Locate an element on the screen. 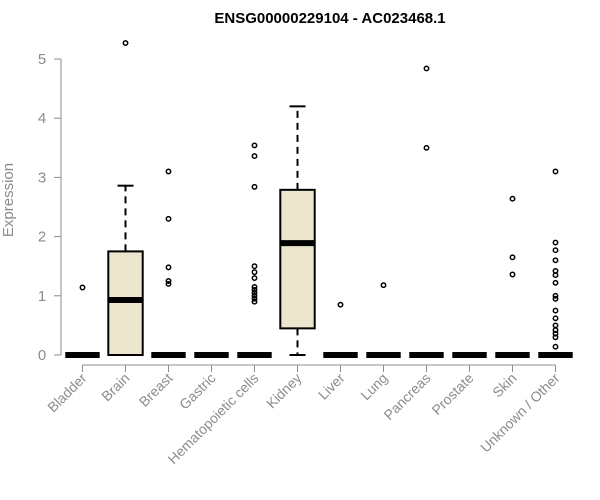 Image resolution: width=600 pixels, height=500 pixels. x-tick-label: Bladder is located at coordinates (67, 393).